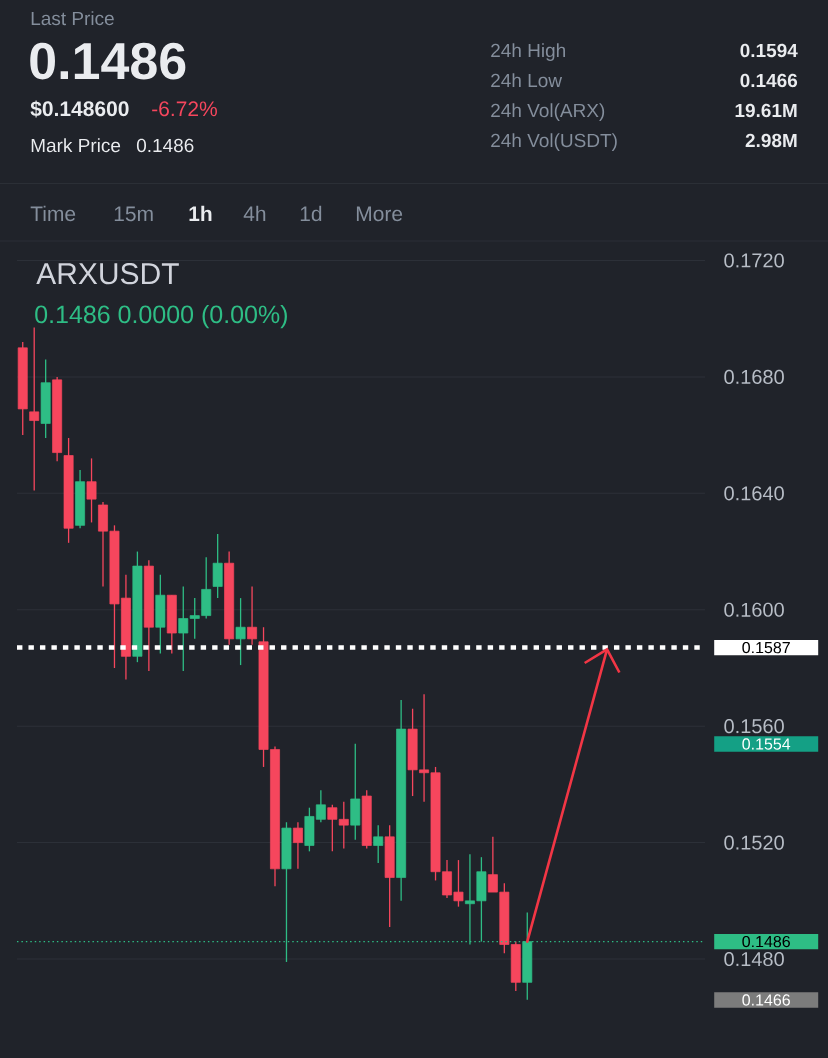 The image size is (828, 1058). What do you see at coordinates (184, 109) in the screenshot?
I see `text: -6.72%` at bounding box center [184, 109].